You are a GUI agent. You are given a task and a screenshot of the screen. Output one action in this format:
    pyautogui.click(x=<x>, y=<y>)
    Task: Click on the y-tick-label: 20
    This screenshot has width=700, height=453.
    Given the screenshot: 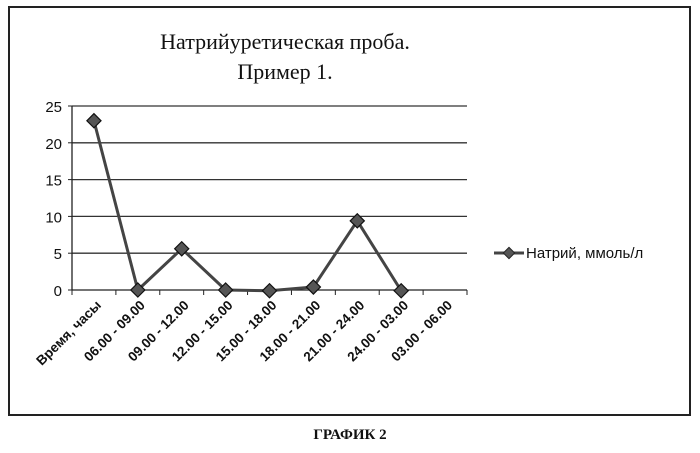 What is the action you would take?
    pyautogui.click(x=53, y=144)
    